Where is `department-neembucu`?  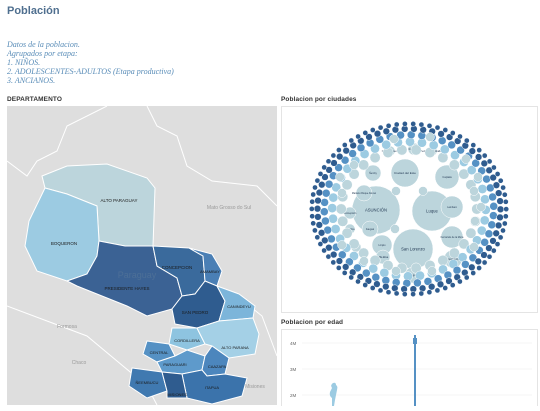 department-neembucu is located at coordinates (148, 383).